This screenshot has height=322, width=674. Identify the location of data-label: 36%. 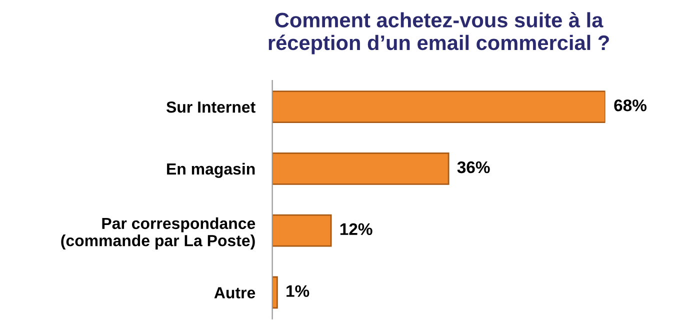
(473, 167).